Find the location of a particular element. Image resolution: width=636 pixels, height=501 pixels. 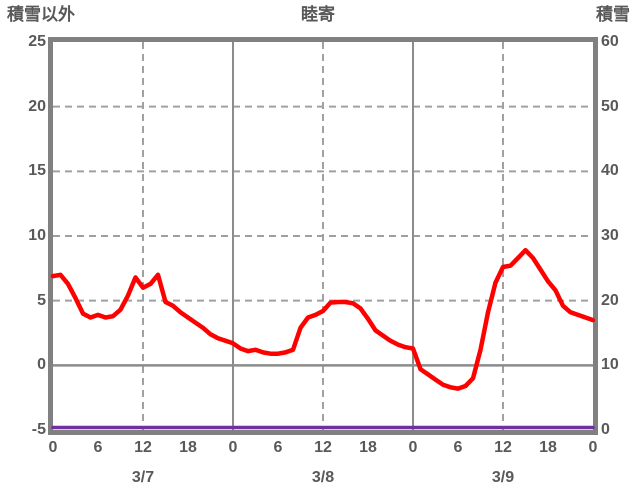

left-axis-tick: 20 is located at coordinates (37, 106).